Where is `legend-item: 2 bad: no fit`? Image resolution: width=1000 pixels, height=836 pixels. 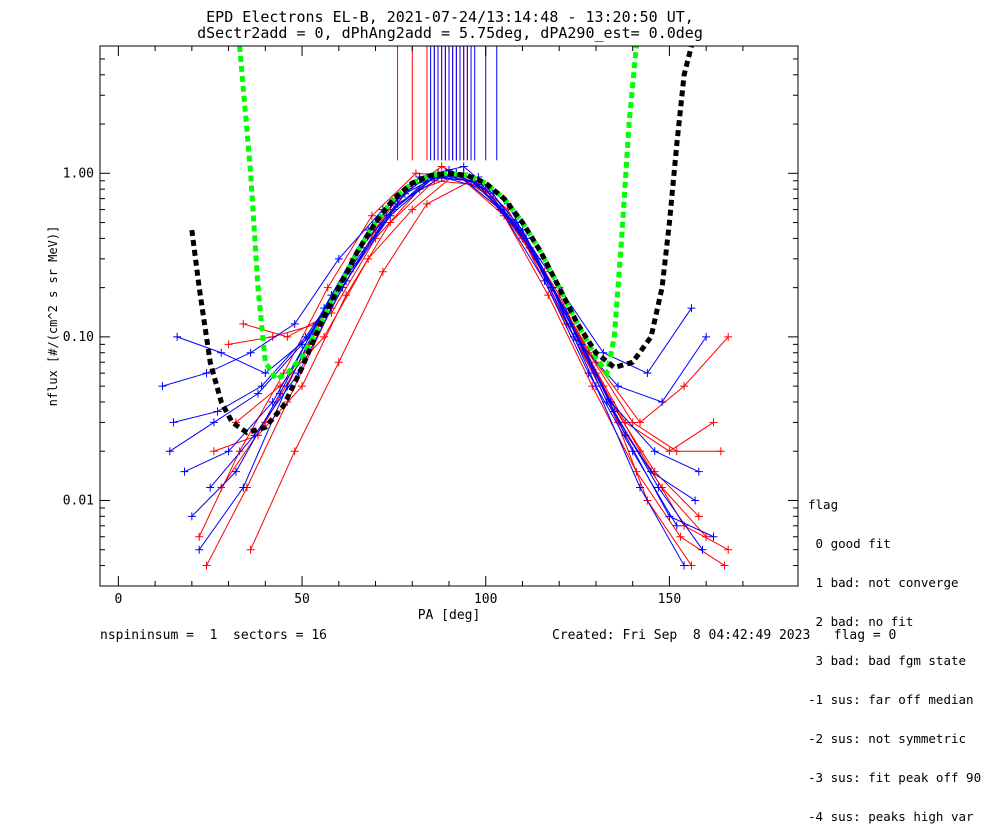
legend-item: 2 bad: no fit is located at coordinates (861, 621).